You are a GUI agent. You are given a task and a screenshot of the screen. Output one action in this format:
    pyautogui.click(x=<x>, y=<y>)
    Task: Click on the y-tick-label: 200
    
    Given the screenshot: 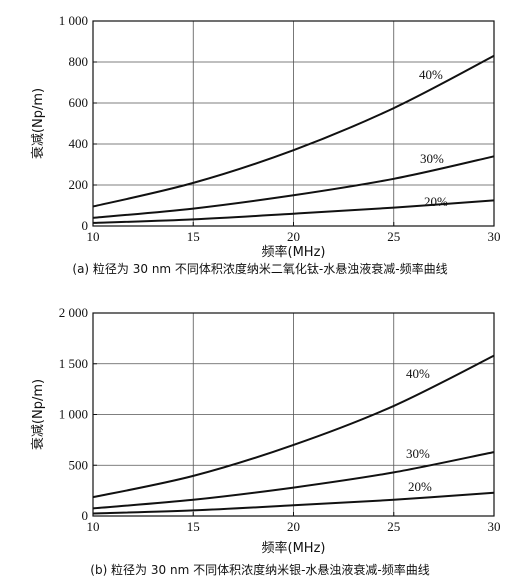 What is the action you would take?
    pyautogui.click(x=79, y=184)
    